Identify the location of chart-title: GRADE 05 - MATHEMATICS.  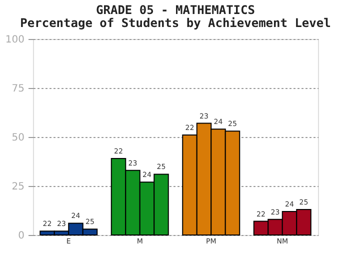
(175, 10).